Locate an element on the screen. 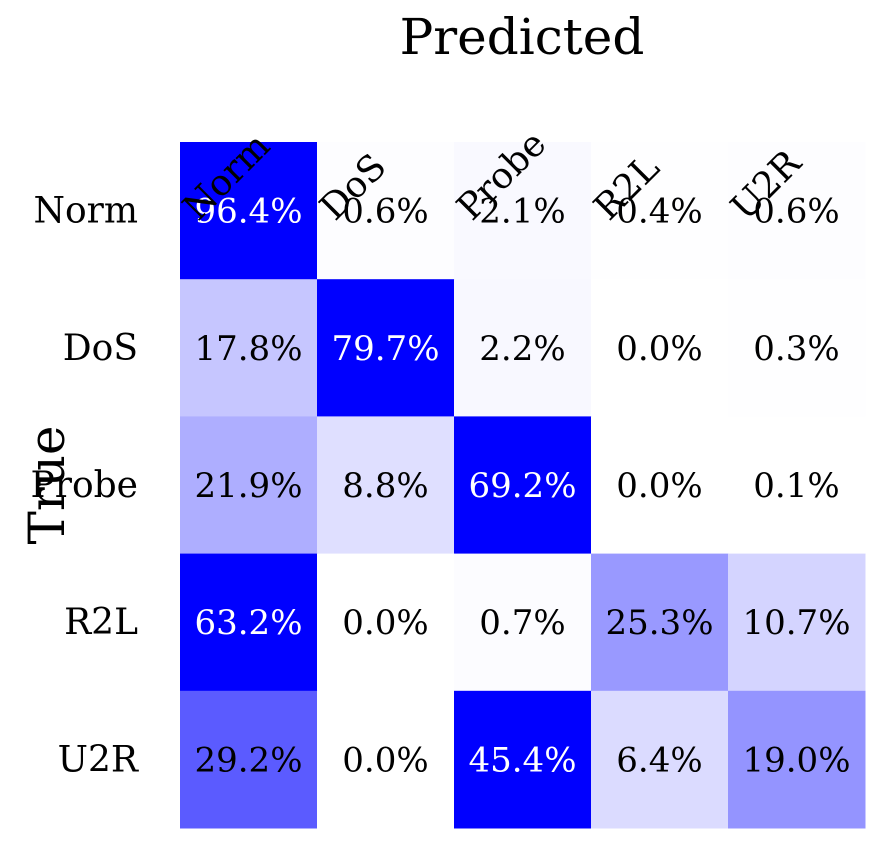  cell-value-label: 2.2% is located at coordinates (522, 349).